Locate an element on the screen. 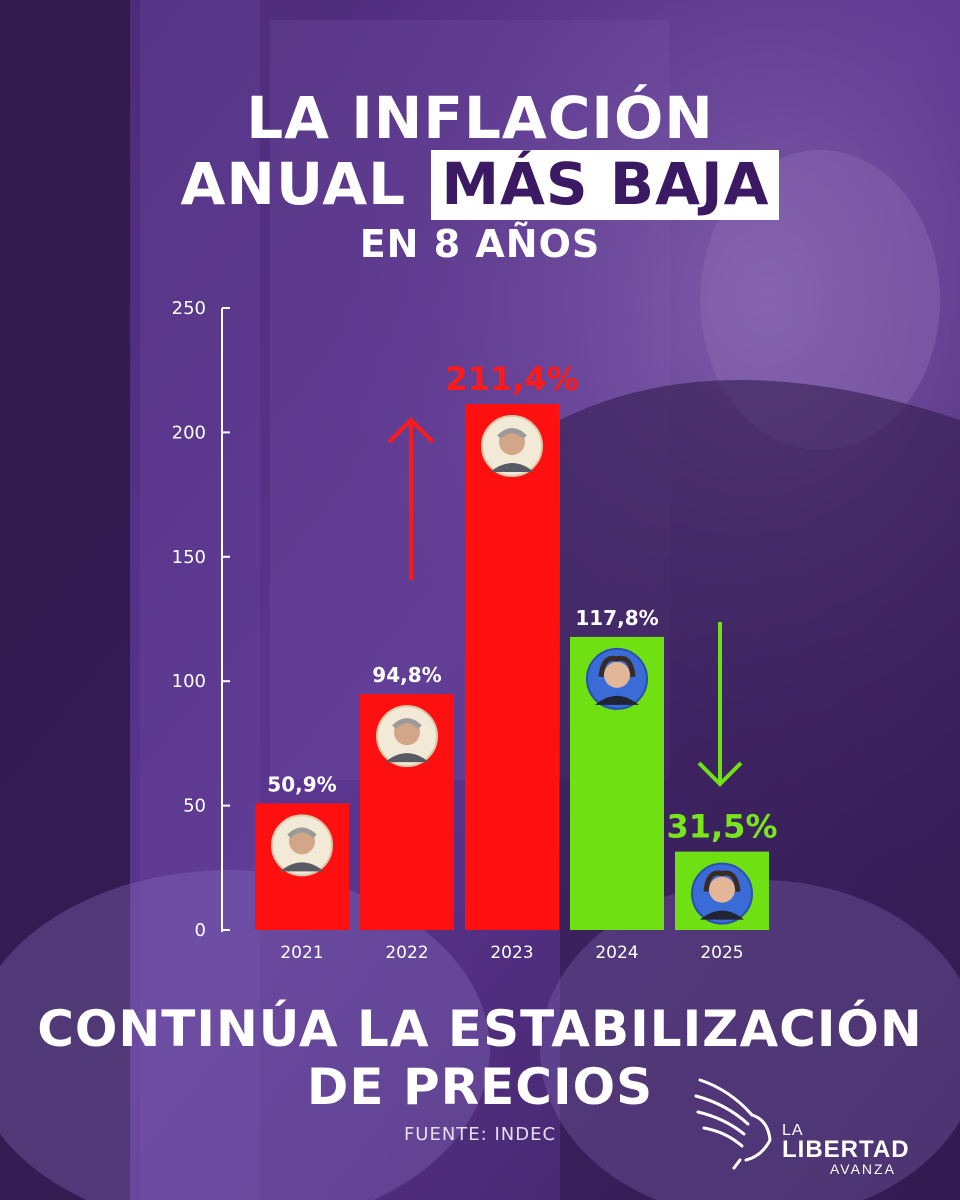 The width and height of the screenshot is (960, 1200). y-tick-label: 150 is located at coordinates (189, 557).